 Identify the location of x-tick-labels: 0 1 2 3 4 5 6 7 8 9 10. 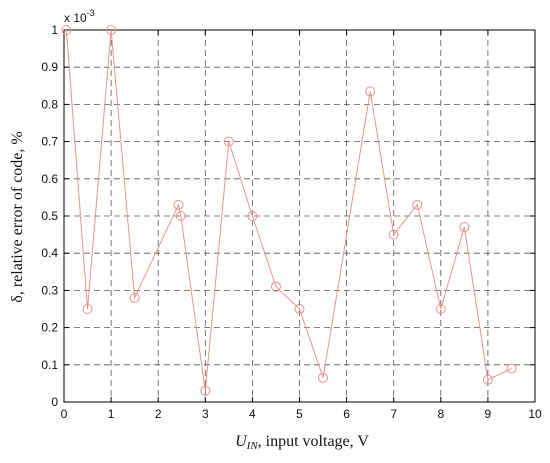
(301, 414).